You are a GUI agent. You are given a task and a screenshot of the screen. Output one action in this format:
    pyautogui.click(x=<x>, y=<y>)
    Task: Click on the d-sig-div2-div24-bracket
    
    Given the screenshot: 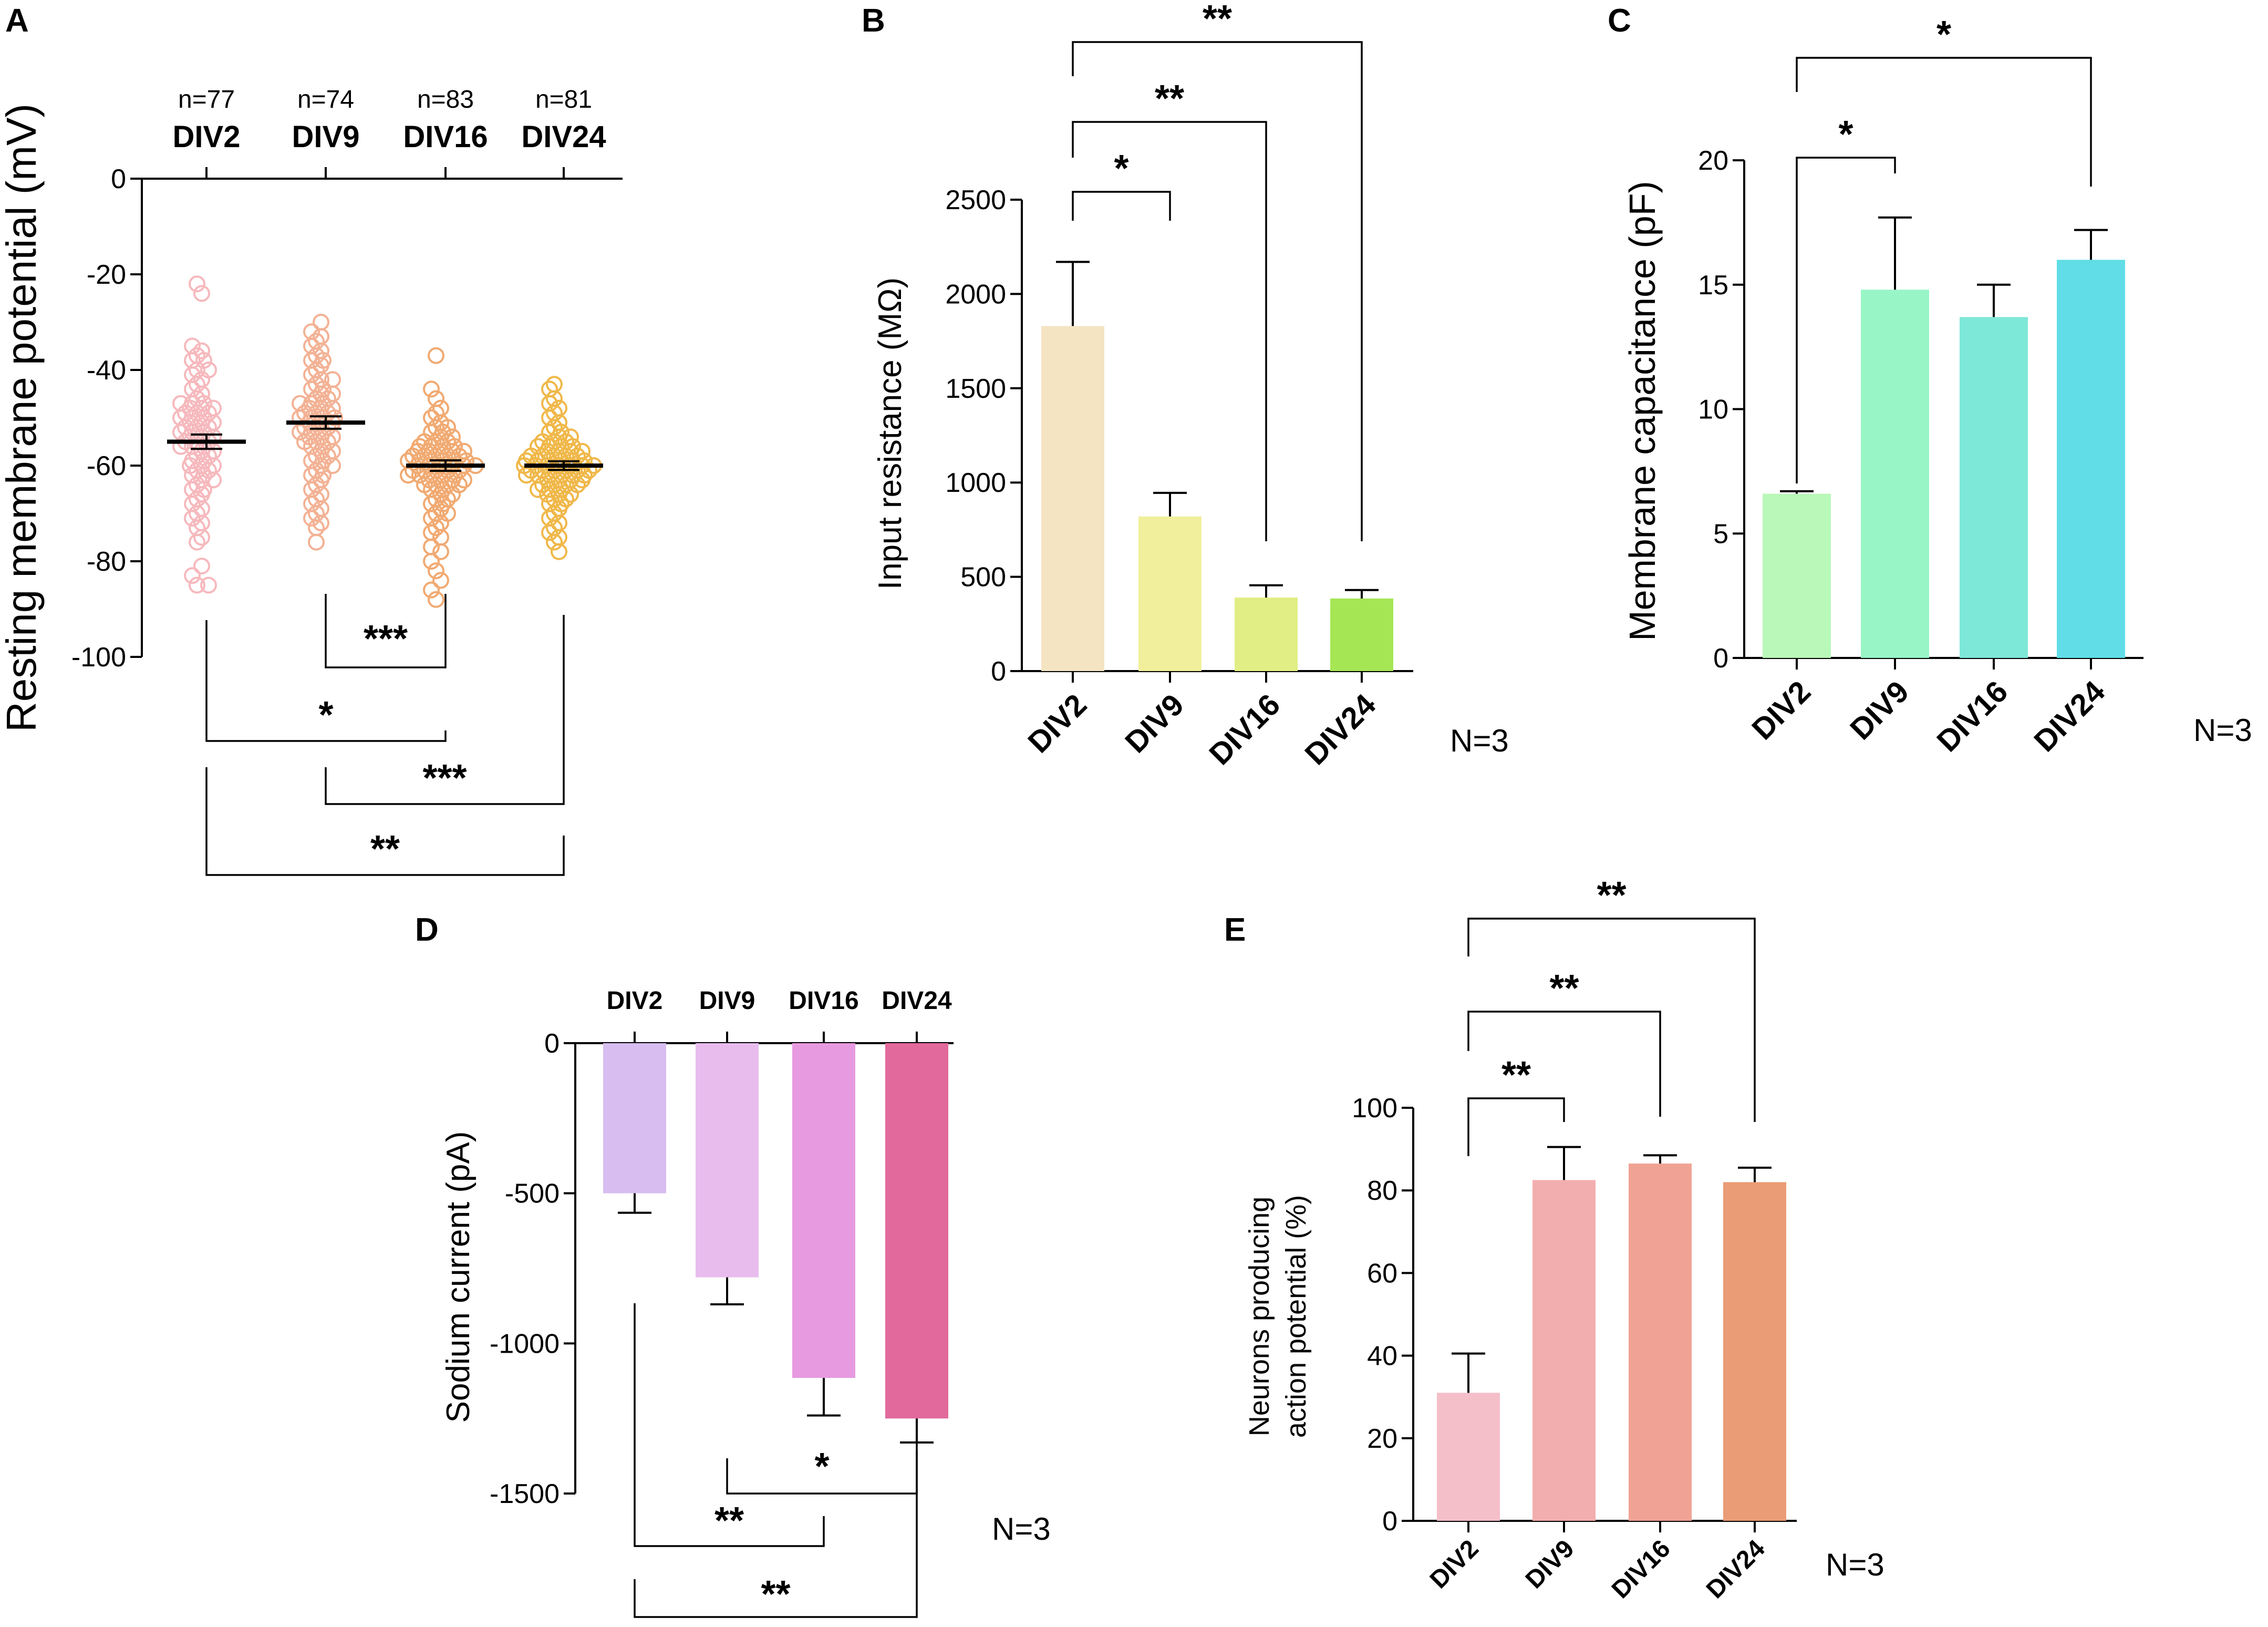 What is the action you would take?
    pyautogui.click(x=776, y=1529)
    